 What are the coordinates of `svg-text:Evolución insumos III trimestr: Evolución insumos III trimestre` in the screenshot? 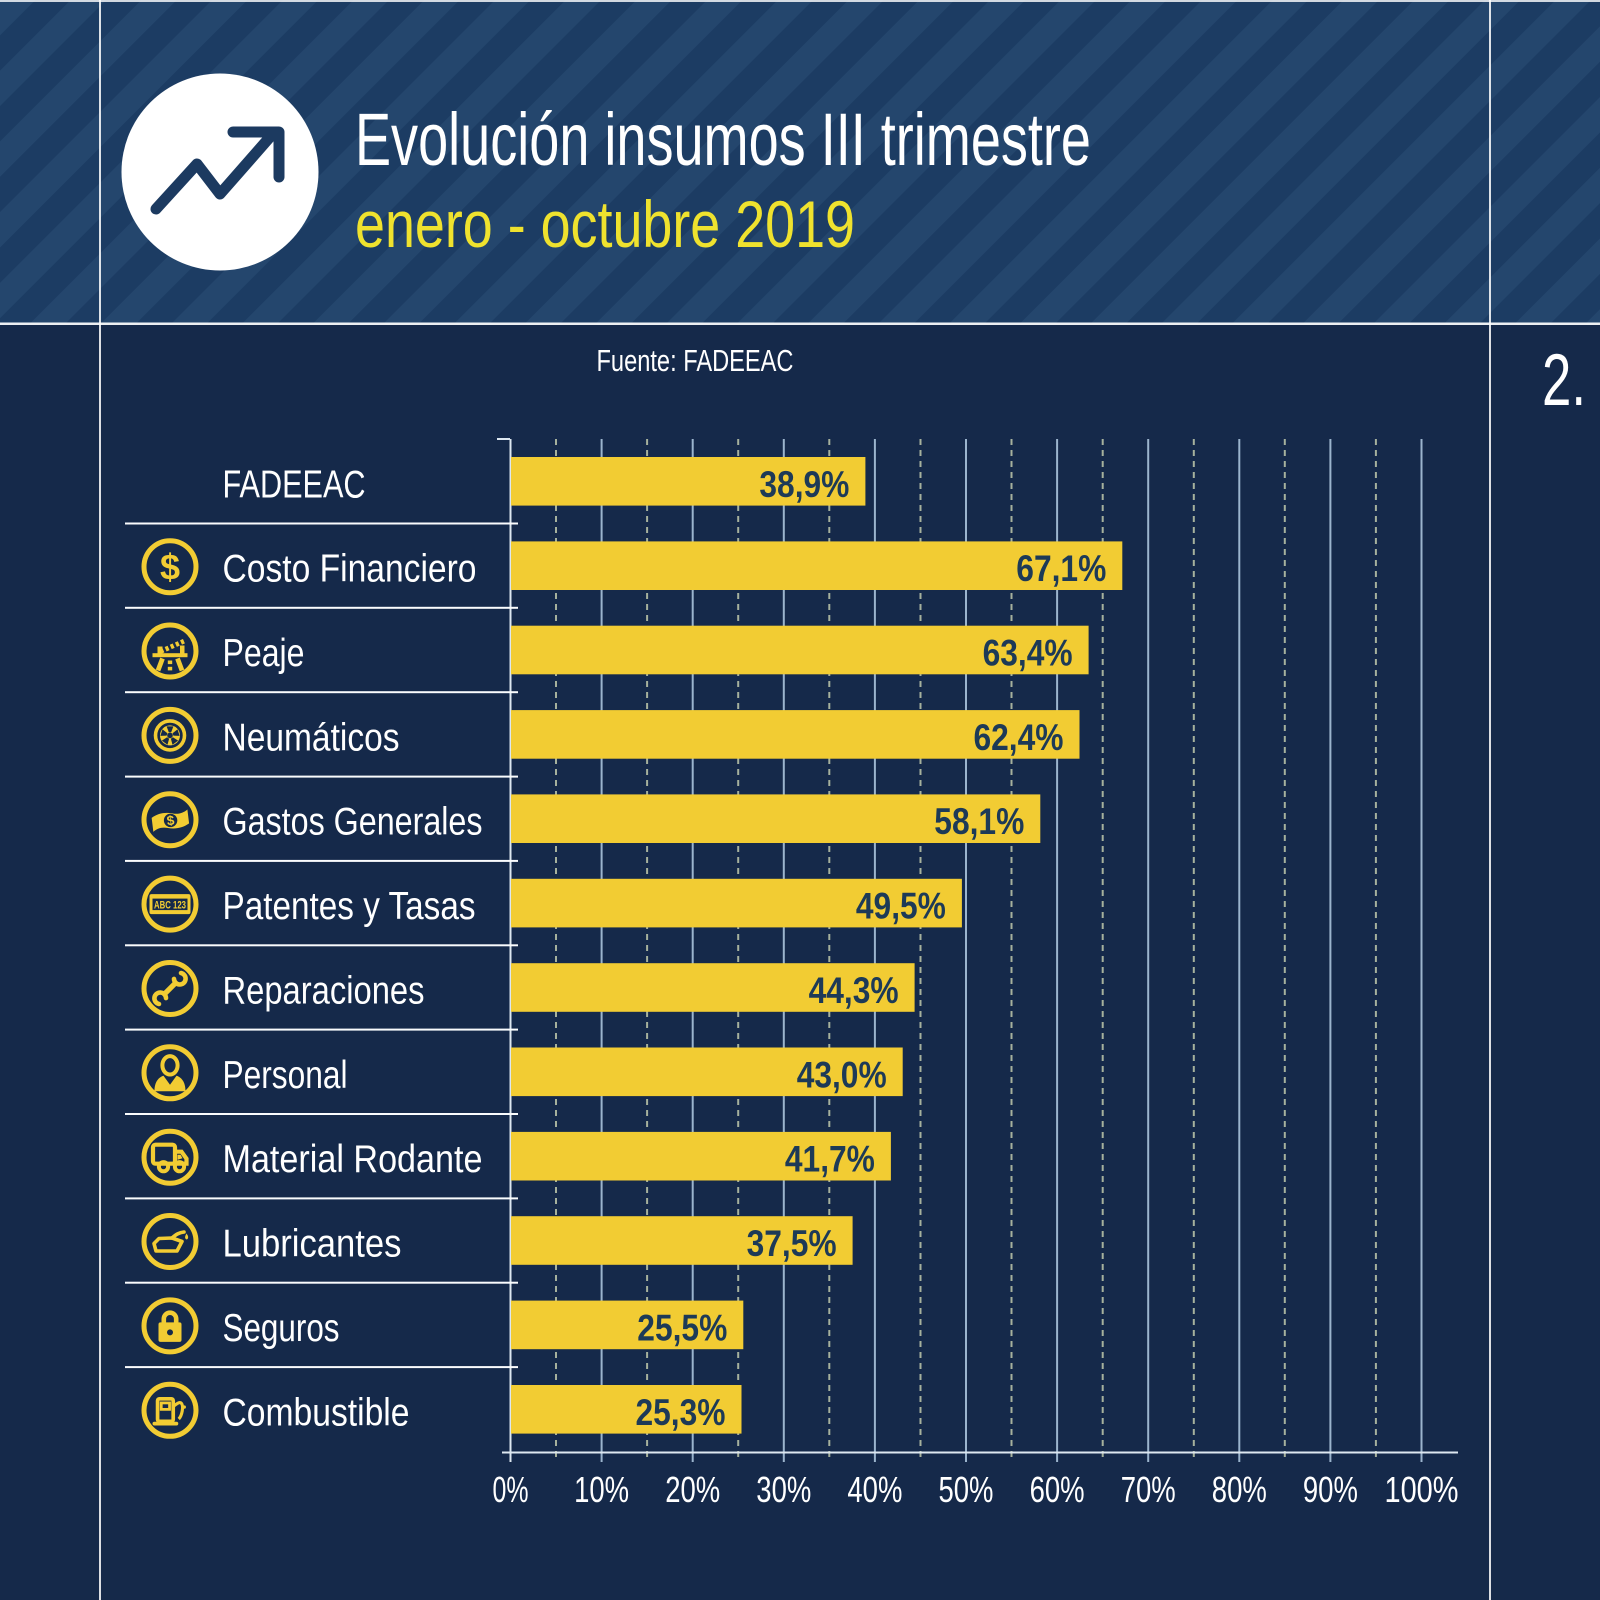 It's located at (723, 139).